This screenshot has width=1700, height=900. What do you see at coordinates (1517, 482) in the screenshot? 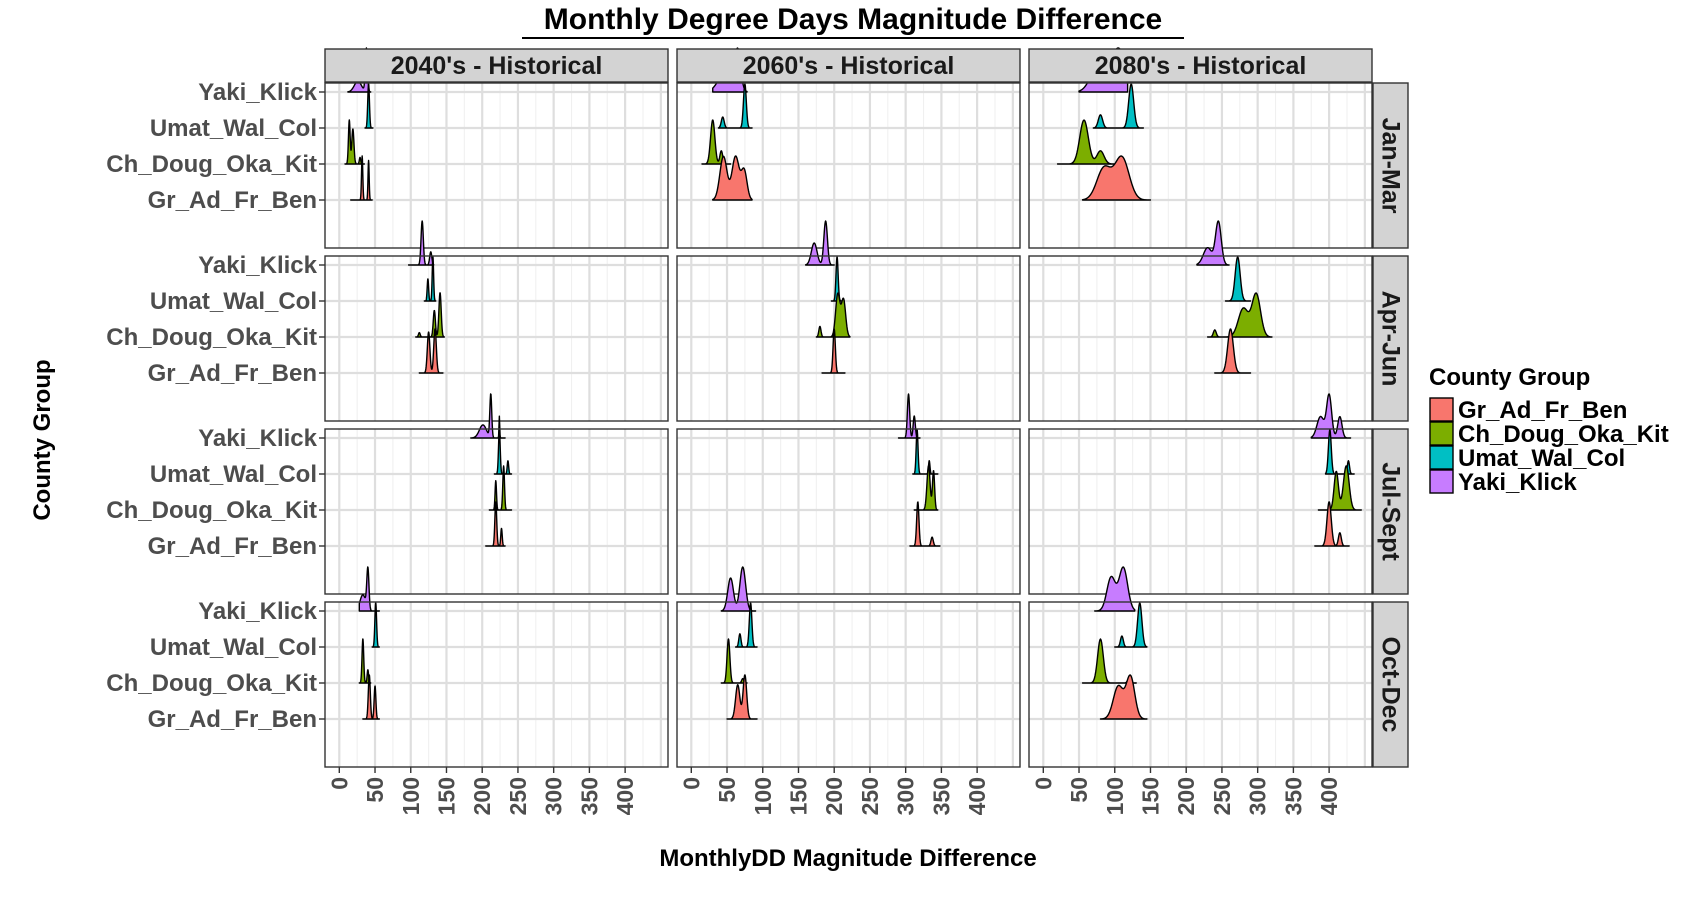
I see `legend-label: Yaki_Klick` at bounding box center [1517, 482].